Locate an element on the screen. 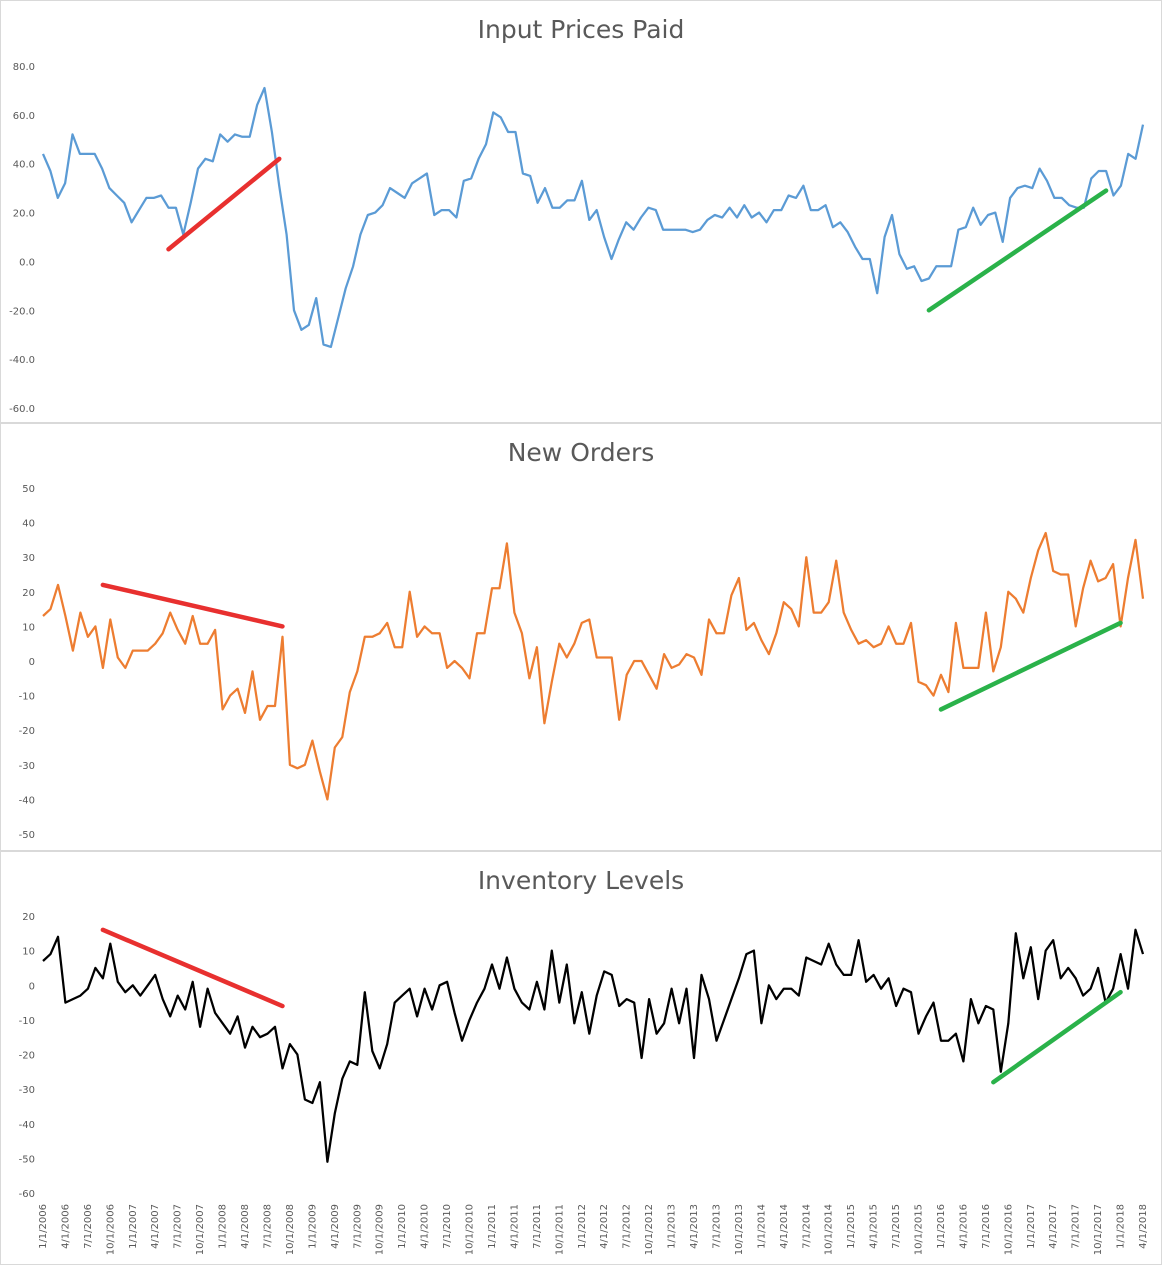  x-tick-label: 1/1/2011 is located at coordinates (492, 1226).